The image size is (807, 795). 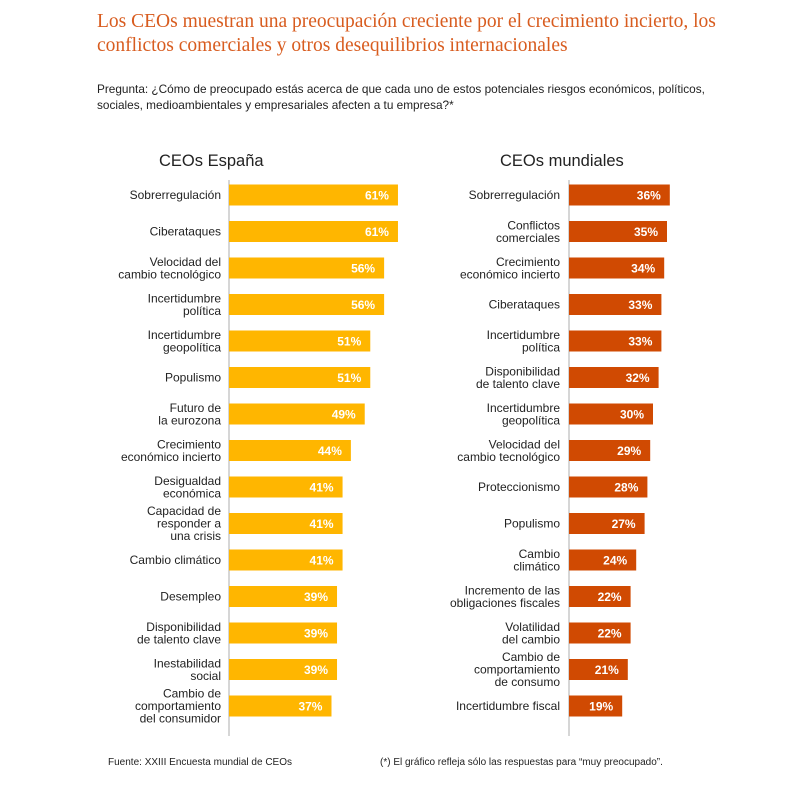 I want to click on spain-bar-ciberataques, so click(x=313, y=231).